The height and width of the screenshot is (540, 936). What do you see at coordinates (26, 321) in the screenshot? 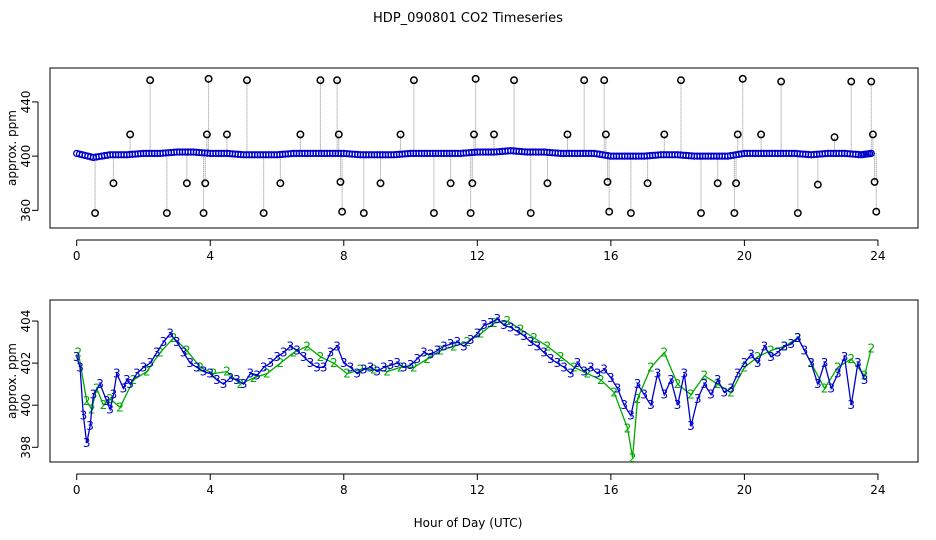
I see `y-tick-label: 404` at bounding box center [26, 321].